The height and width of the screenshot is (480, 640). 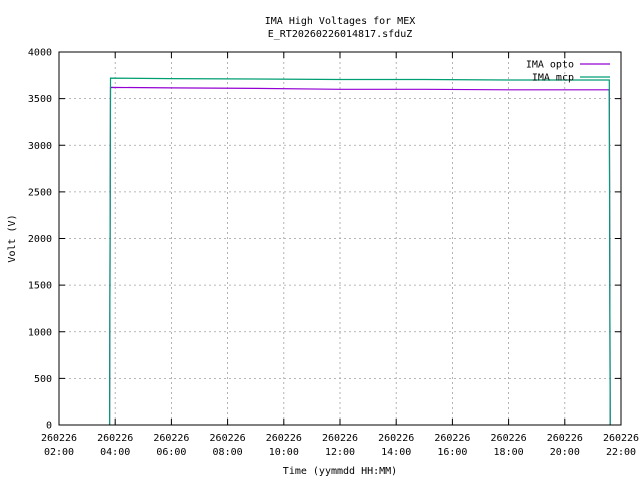 What do you see at coordinates (12, 238) in the screenshot?
I see `y-axis-label: Volt (V)` at bounding box center [12, 238].